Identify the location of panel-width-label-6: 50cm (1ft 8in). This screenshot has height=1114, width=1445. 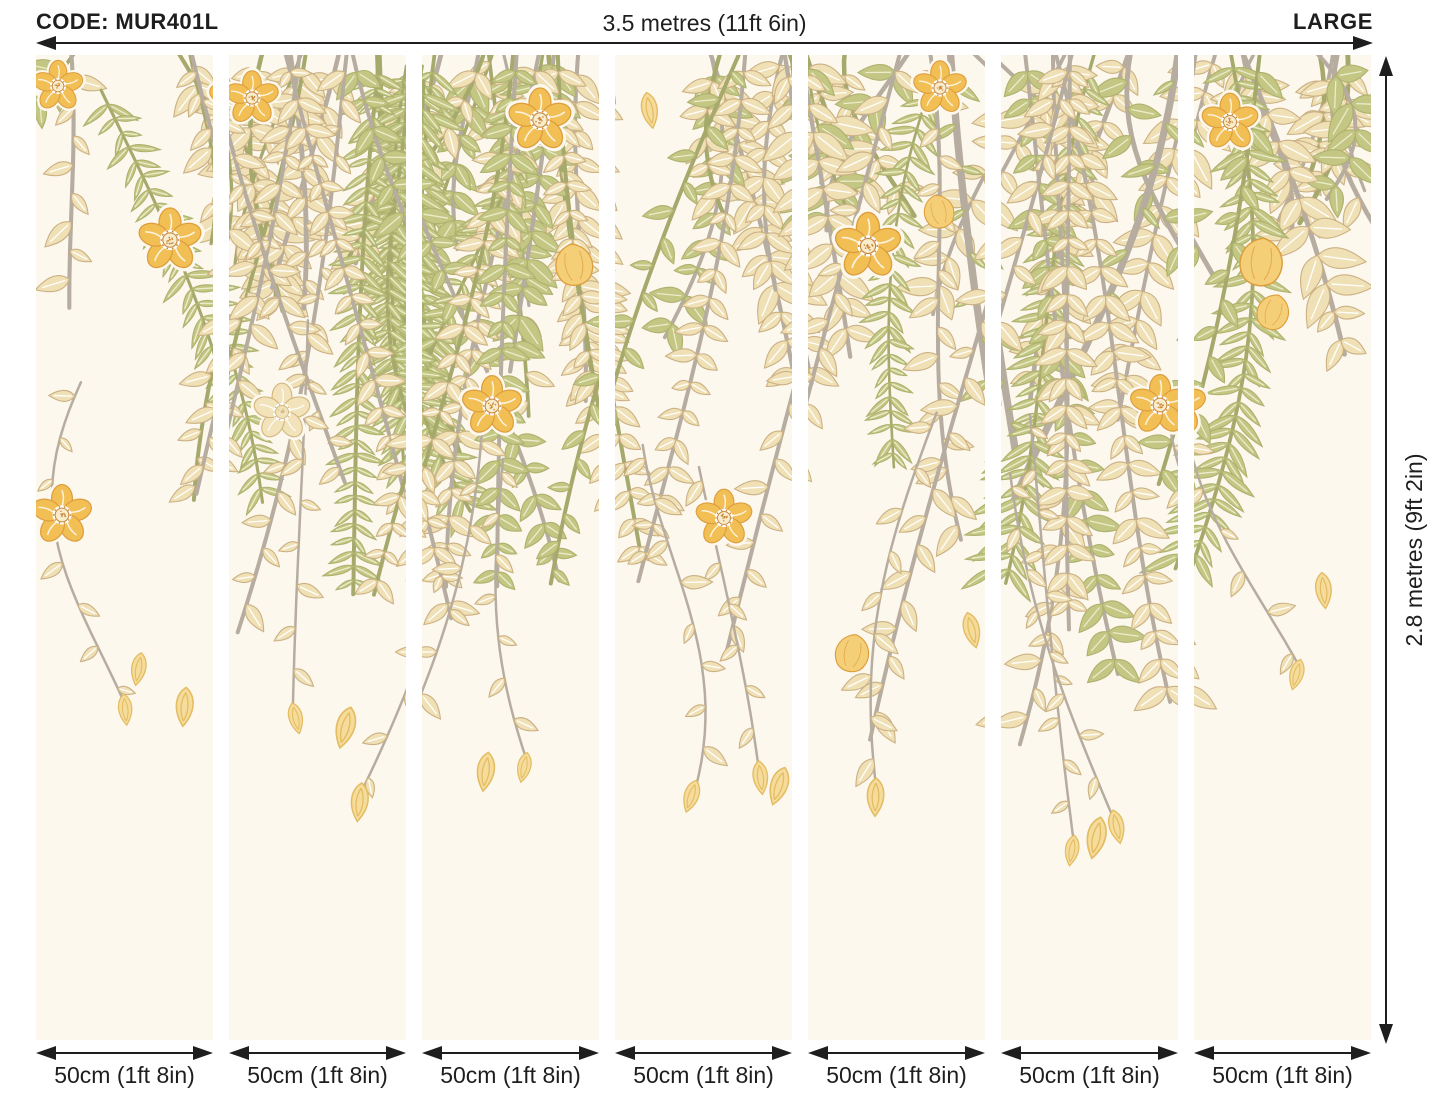
(1089, 1075).